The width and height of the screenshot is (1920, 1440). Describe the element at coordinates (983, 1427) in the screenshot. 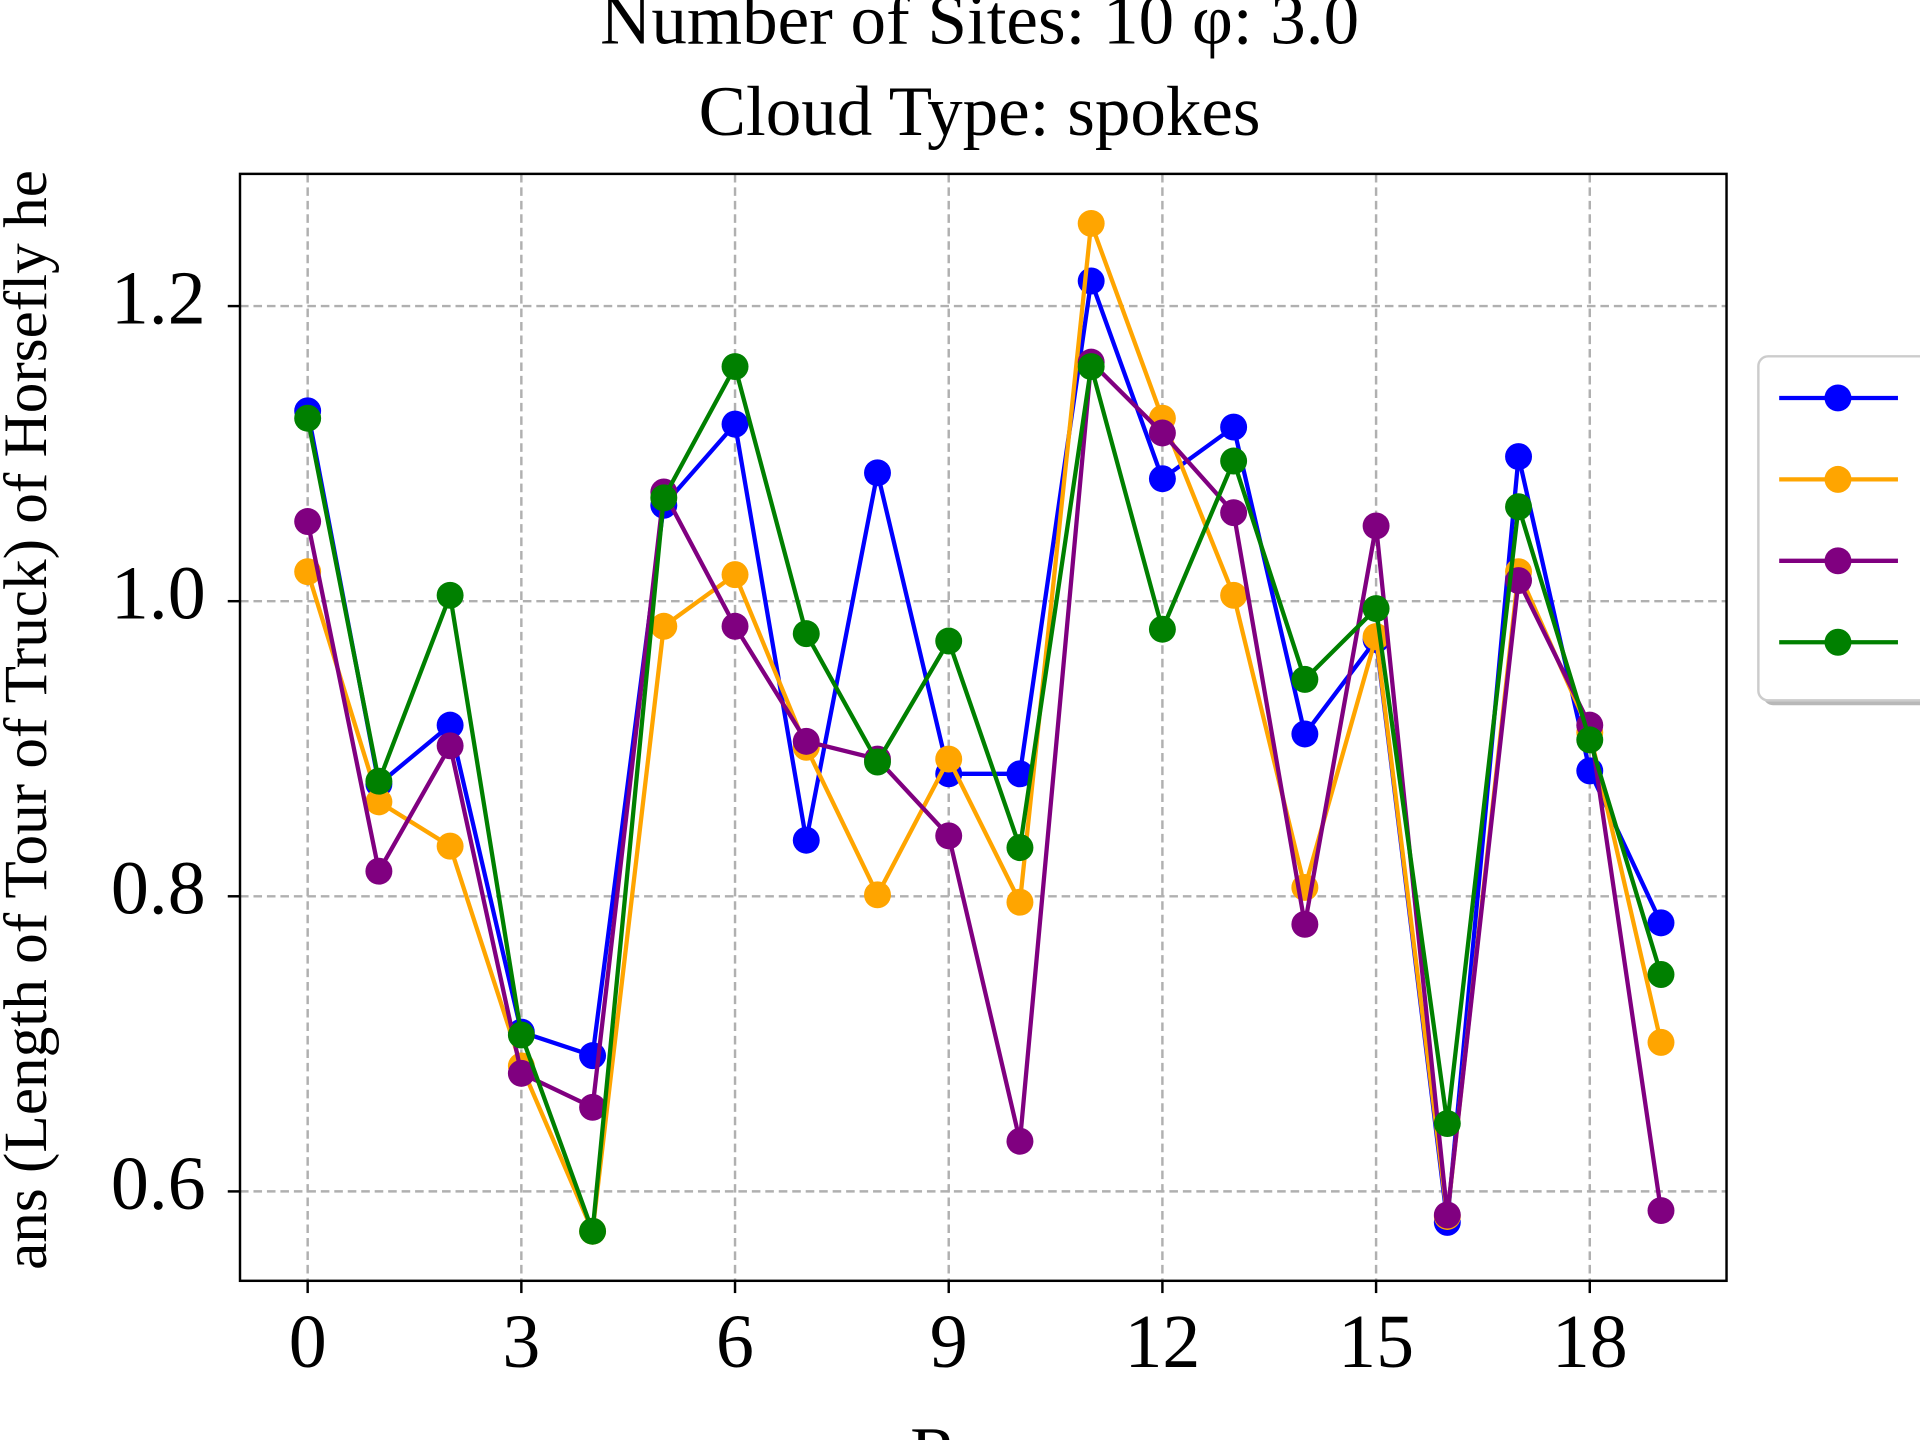

I see `x-axis-label: Runs` at that location.